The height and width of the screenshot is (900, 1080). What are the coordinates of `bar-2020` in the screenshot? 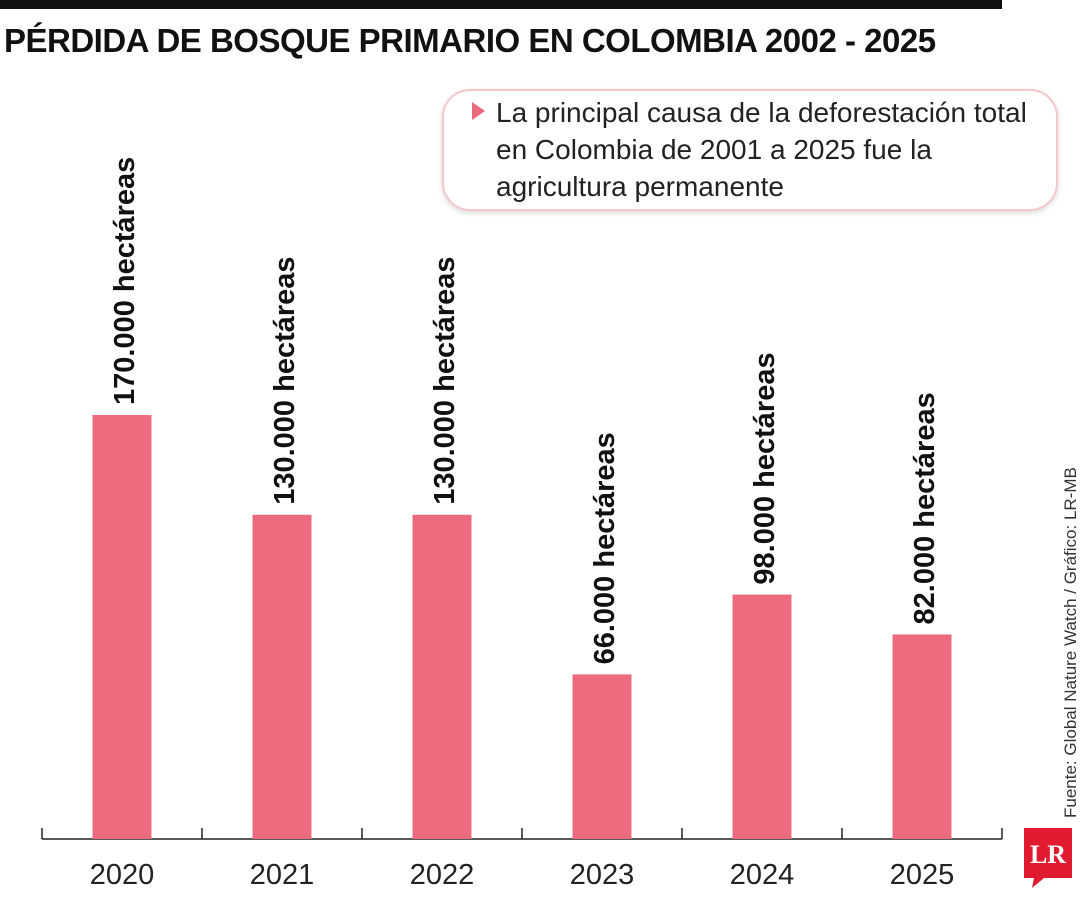 It's located at (122, 627).